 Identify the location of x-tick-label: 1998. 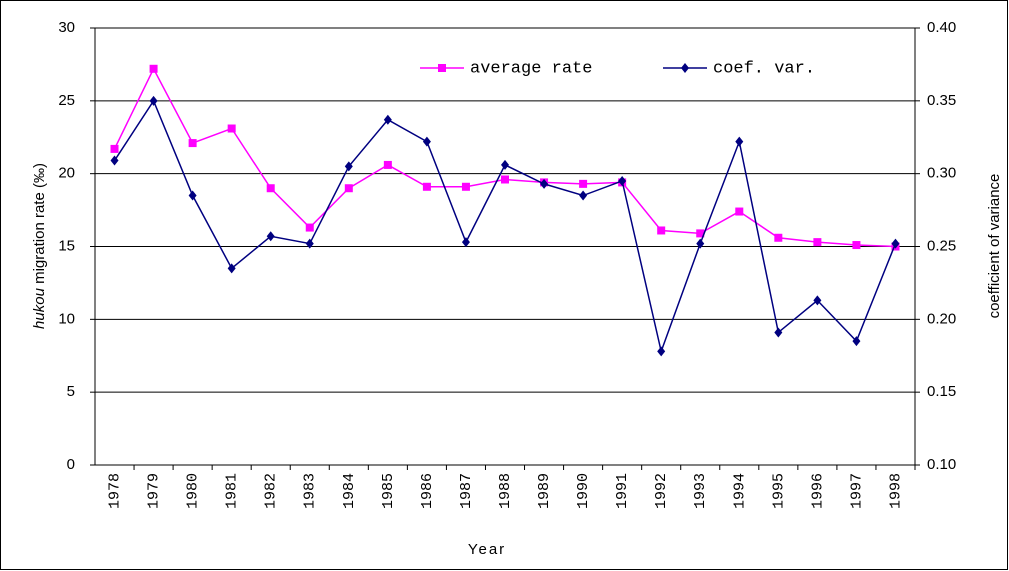
(895, 491).